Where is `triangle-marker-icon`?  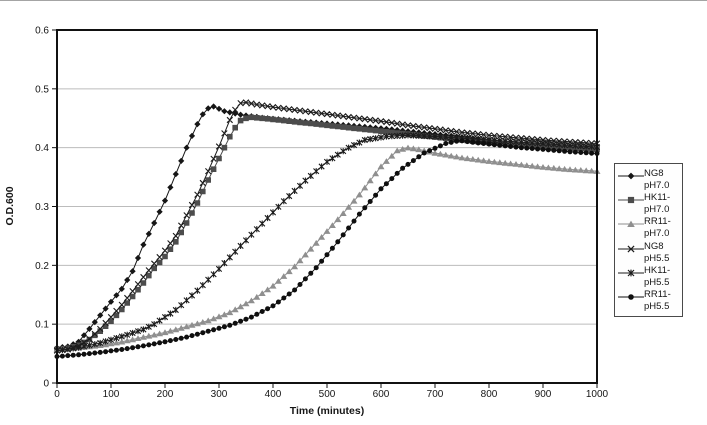 triangle-marker-icon is located at coordinates (631, 224).